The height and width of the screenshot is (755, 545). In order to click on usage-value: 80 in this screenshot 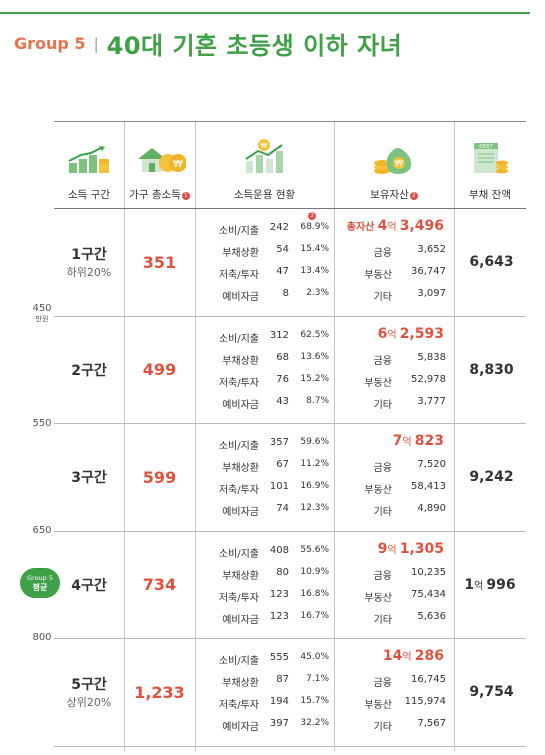, I will do `click(282, 572)`.